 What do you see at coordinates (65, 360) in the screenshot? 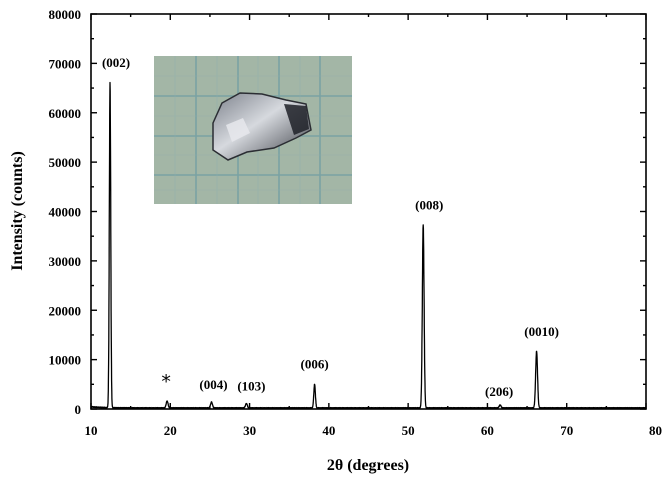
I see `y-tick-label: 10000` at bounding box center [65, 360].